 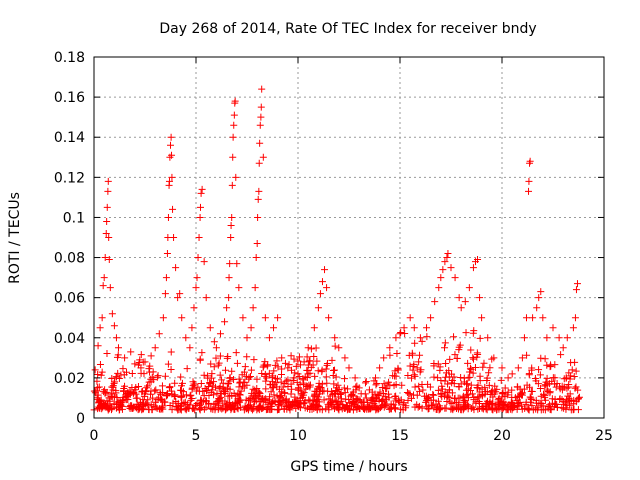 I want to click on x-tick-label: 5, so click(x=196, y=436).